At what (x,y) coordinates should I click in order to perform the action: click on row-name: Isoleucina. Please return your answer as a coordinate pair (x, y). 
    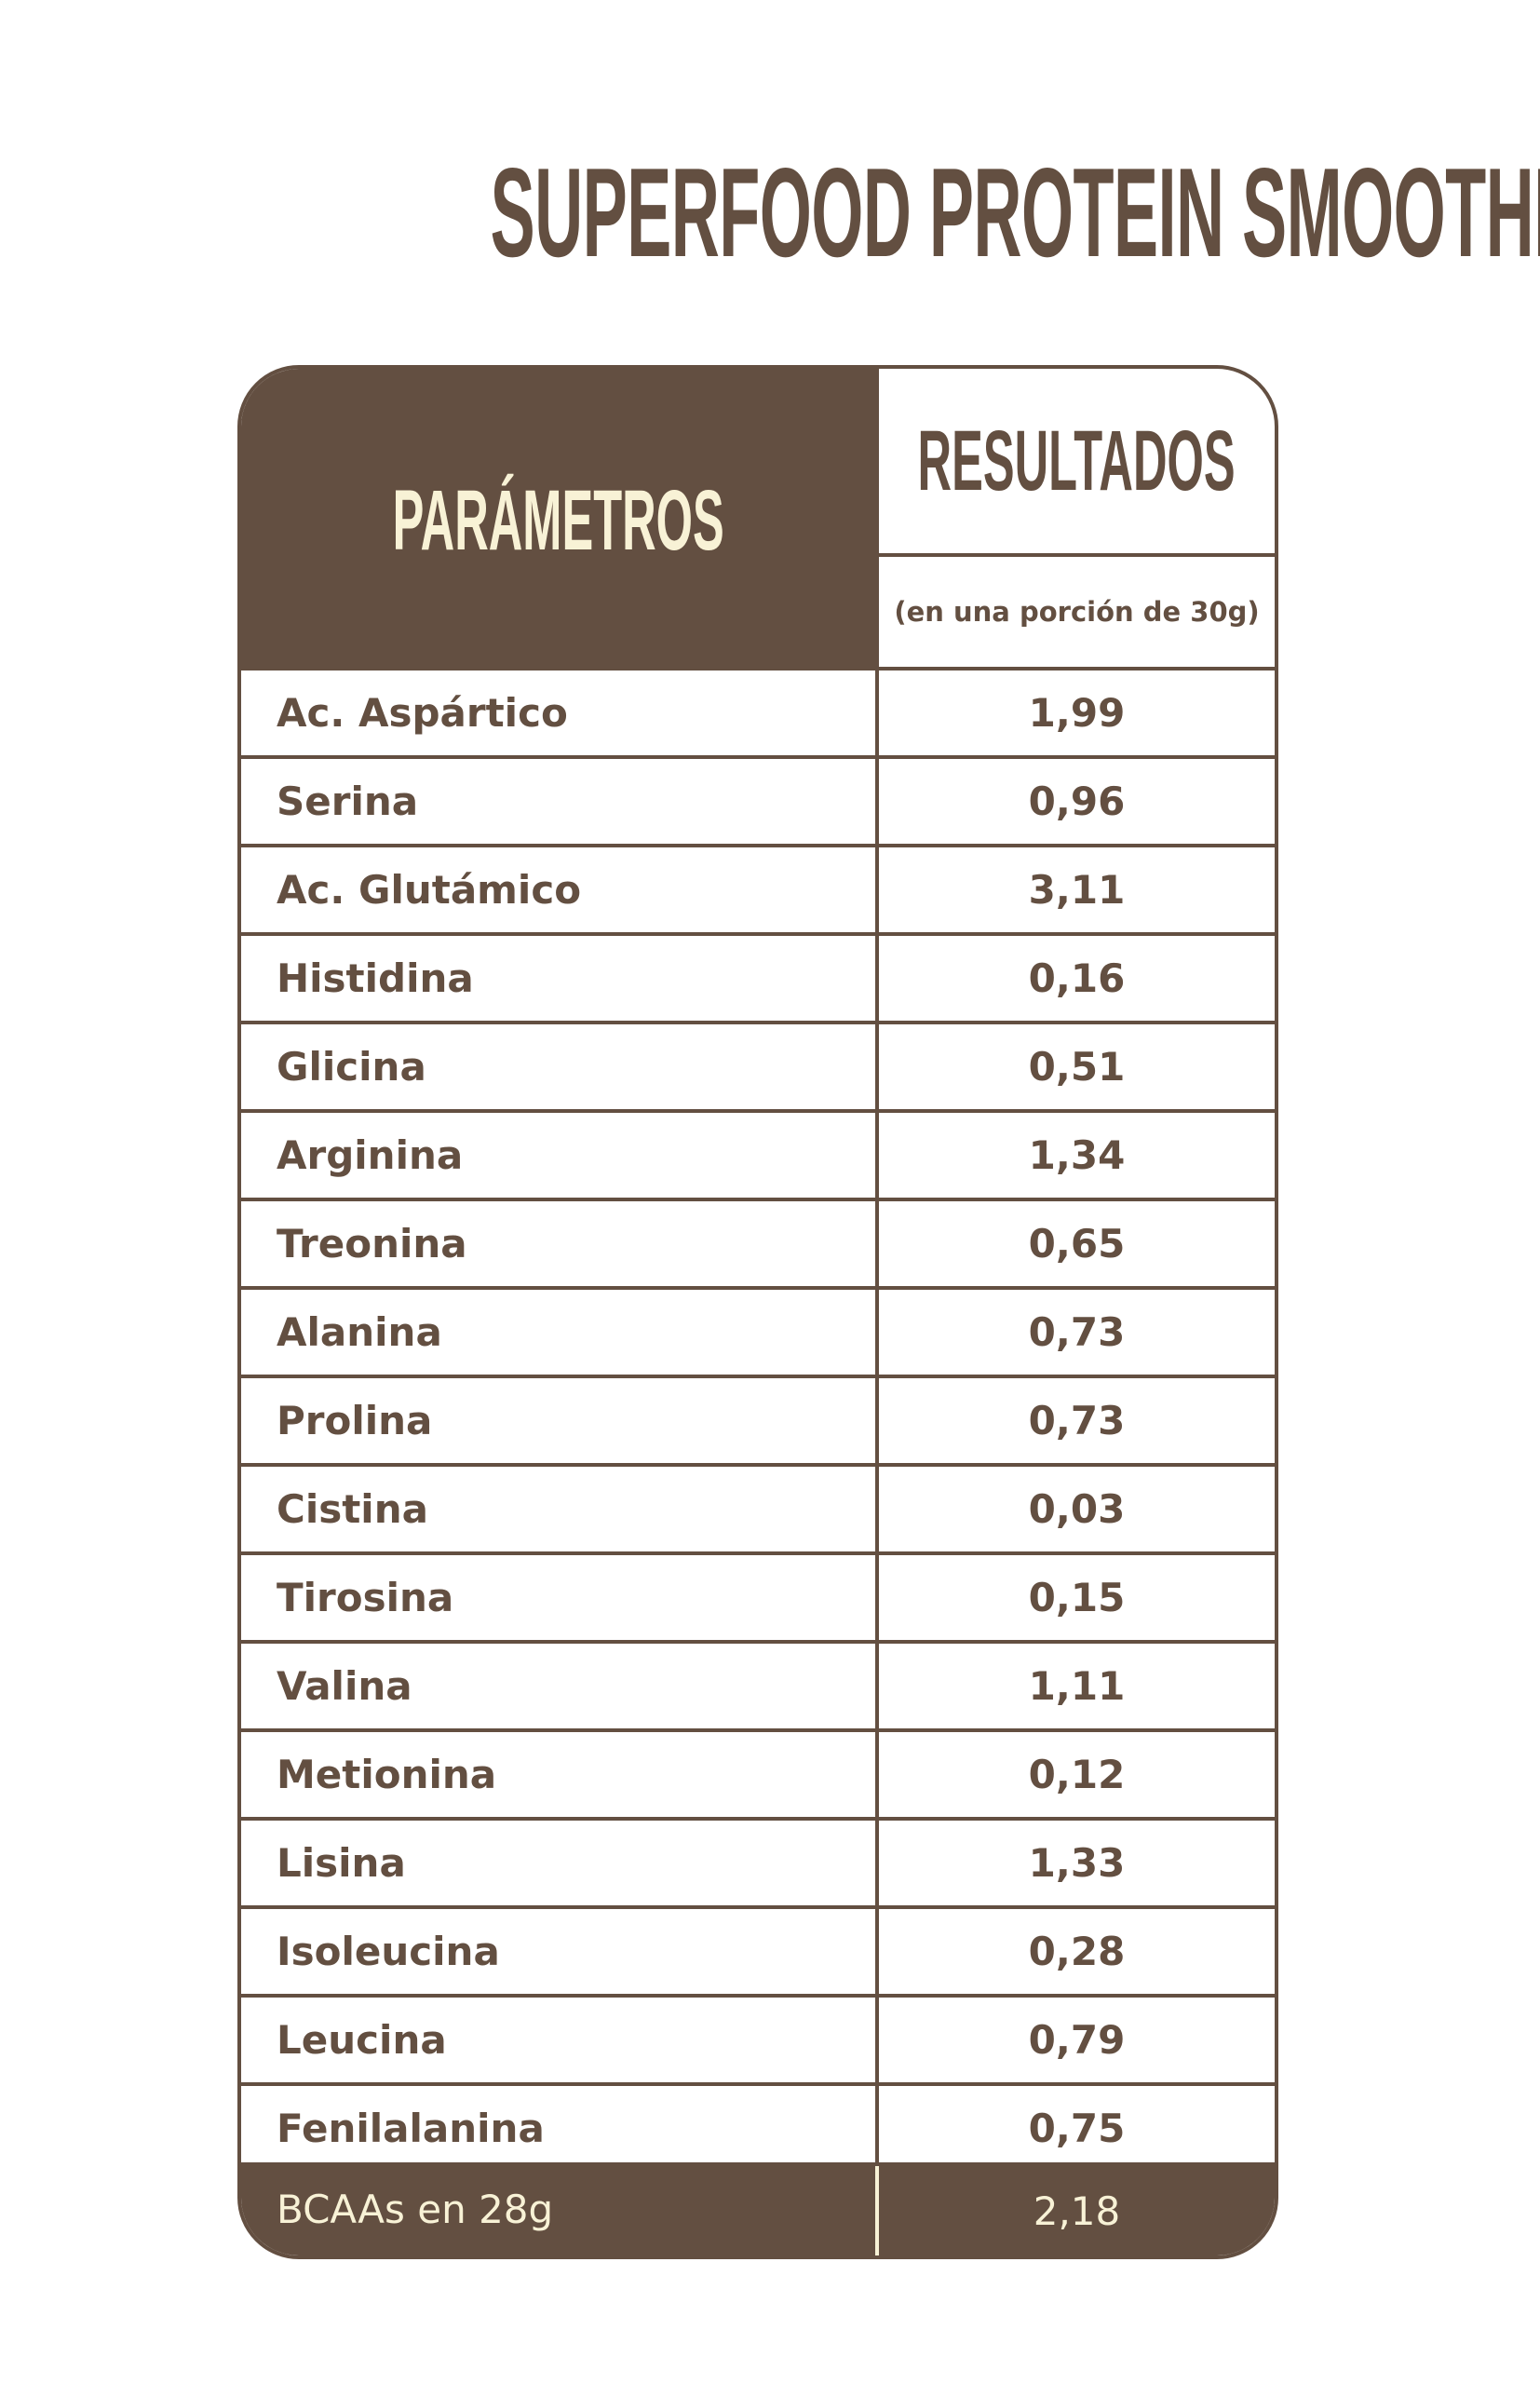
    Looking at the image, I should click on (389, 1951).